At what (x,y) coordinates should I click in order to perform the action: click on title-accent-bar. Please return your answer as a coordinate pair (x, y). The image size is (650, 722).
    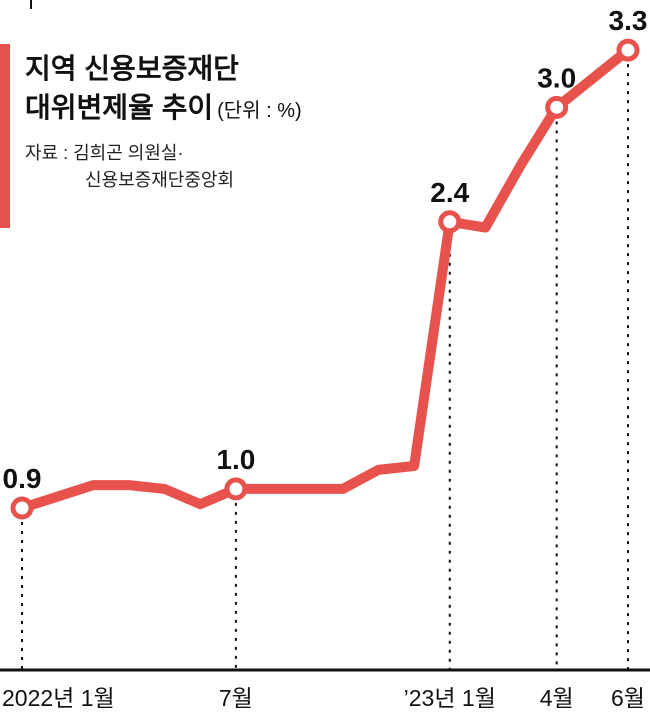
    Looking at the image, I should click on (5, 136).